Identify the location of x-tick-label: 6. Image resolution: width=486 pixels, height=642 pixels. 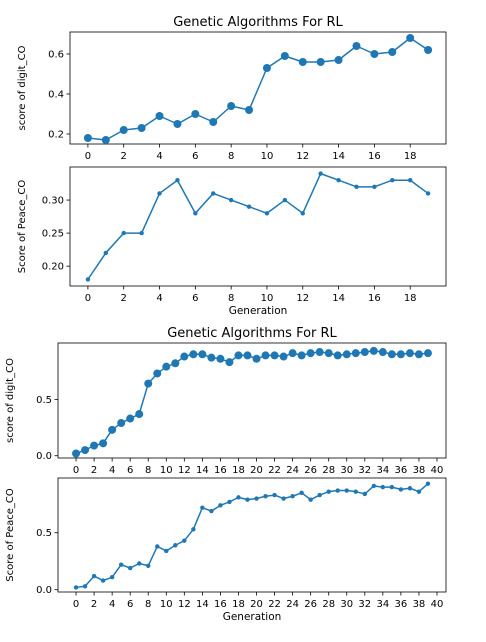
(130, 470).